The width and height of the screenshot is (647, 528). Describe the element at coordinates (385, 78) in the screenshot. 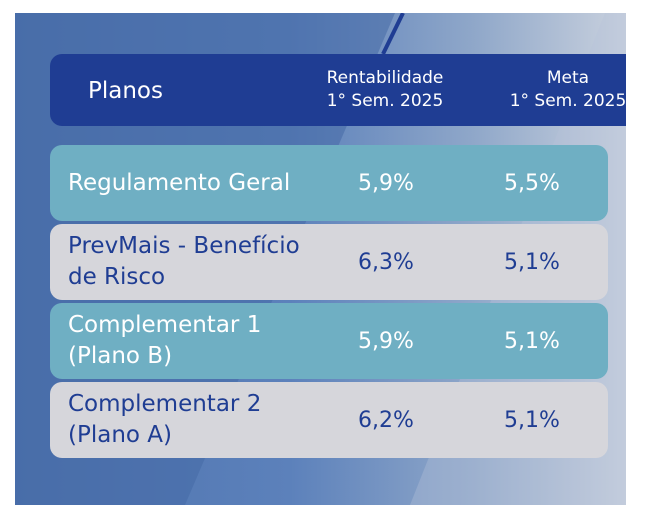

I see `header-rentabilidade-line1: Rentabilidade` at that location.